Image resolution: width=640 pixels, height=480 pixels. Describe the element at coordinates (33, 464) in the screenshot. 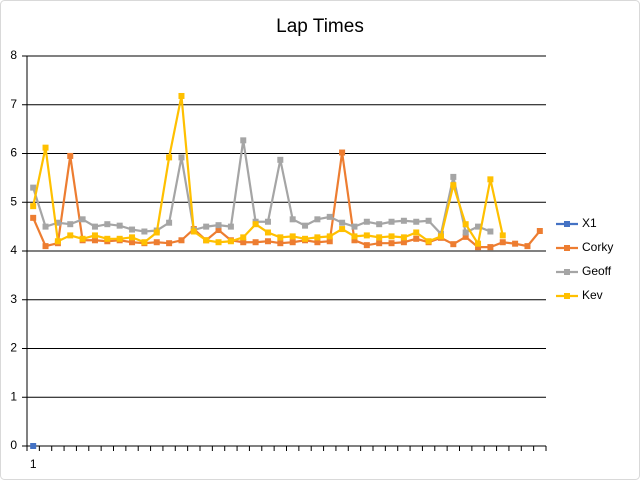

I see `x-tick-label: 1` at that location.